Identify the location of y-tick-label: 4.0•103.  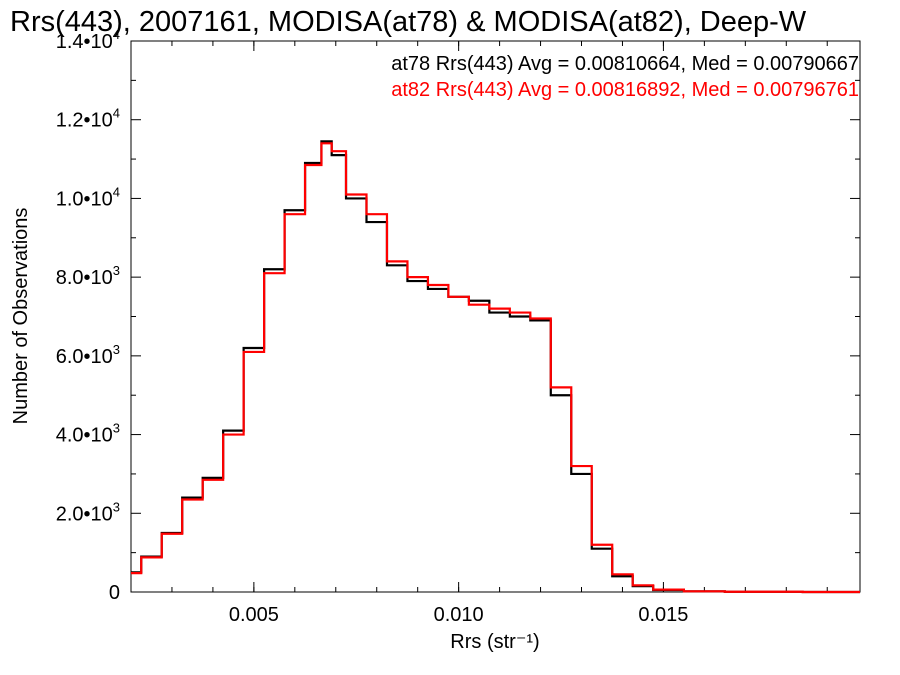
(88, 434).